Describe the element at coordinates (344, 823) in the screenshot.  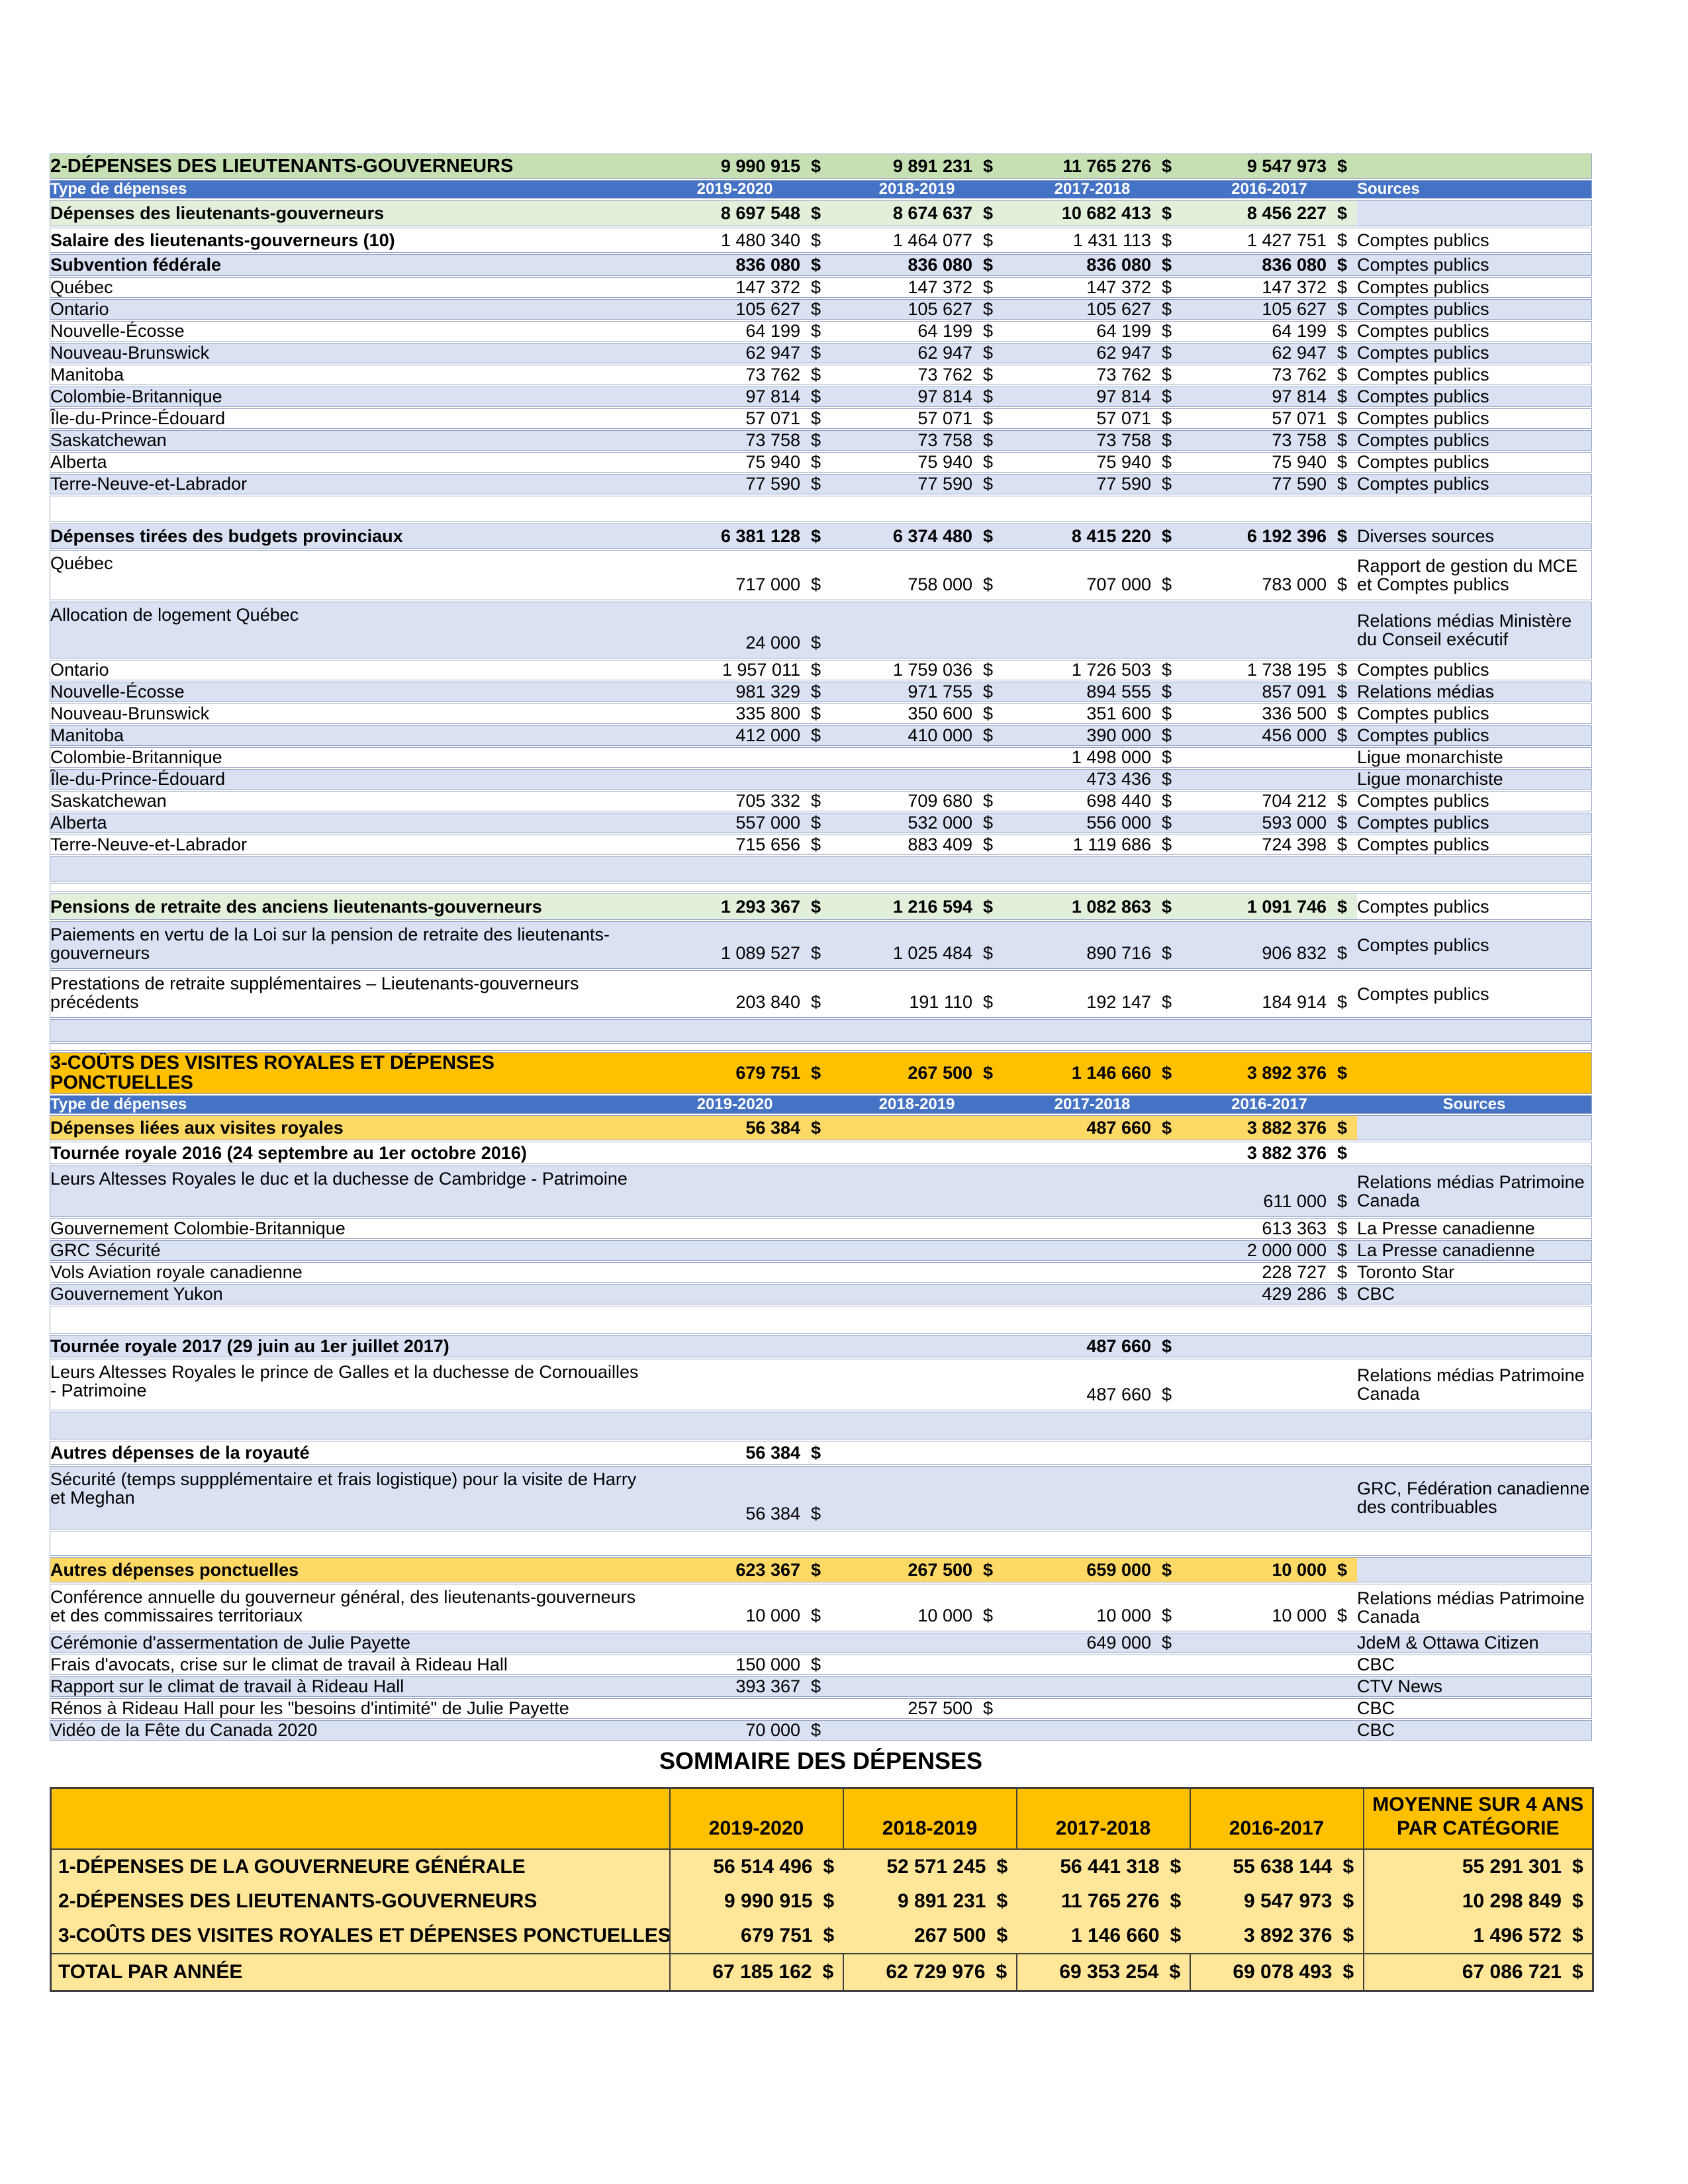
I see `row-label: Alberta` at that location.